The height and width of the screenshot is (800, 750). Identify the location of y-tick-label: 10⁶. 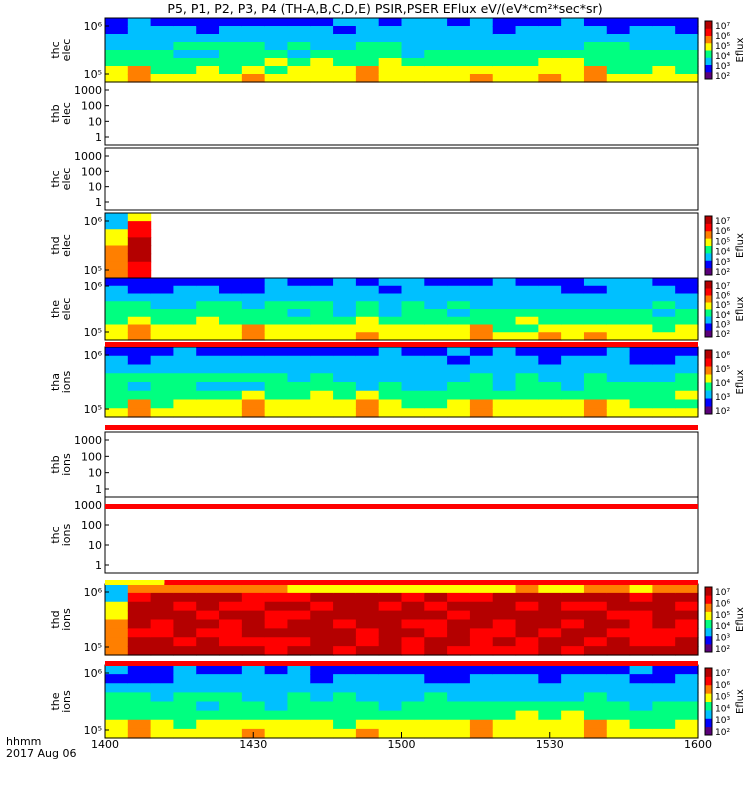
(93, 592).